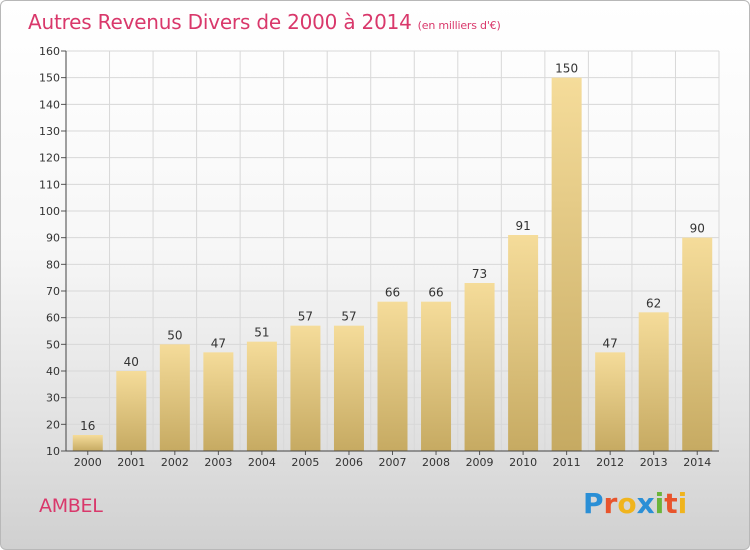  I want to click on x-tick-label: 2013, so click(654, 462).